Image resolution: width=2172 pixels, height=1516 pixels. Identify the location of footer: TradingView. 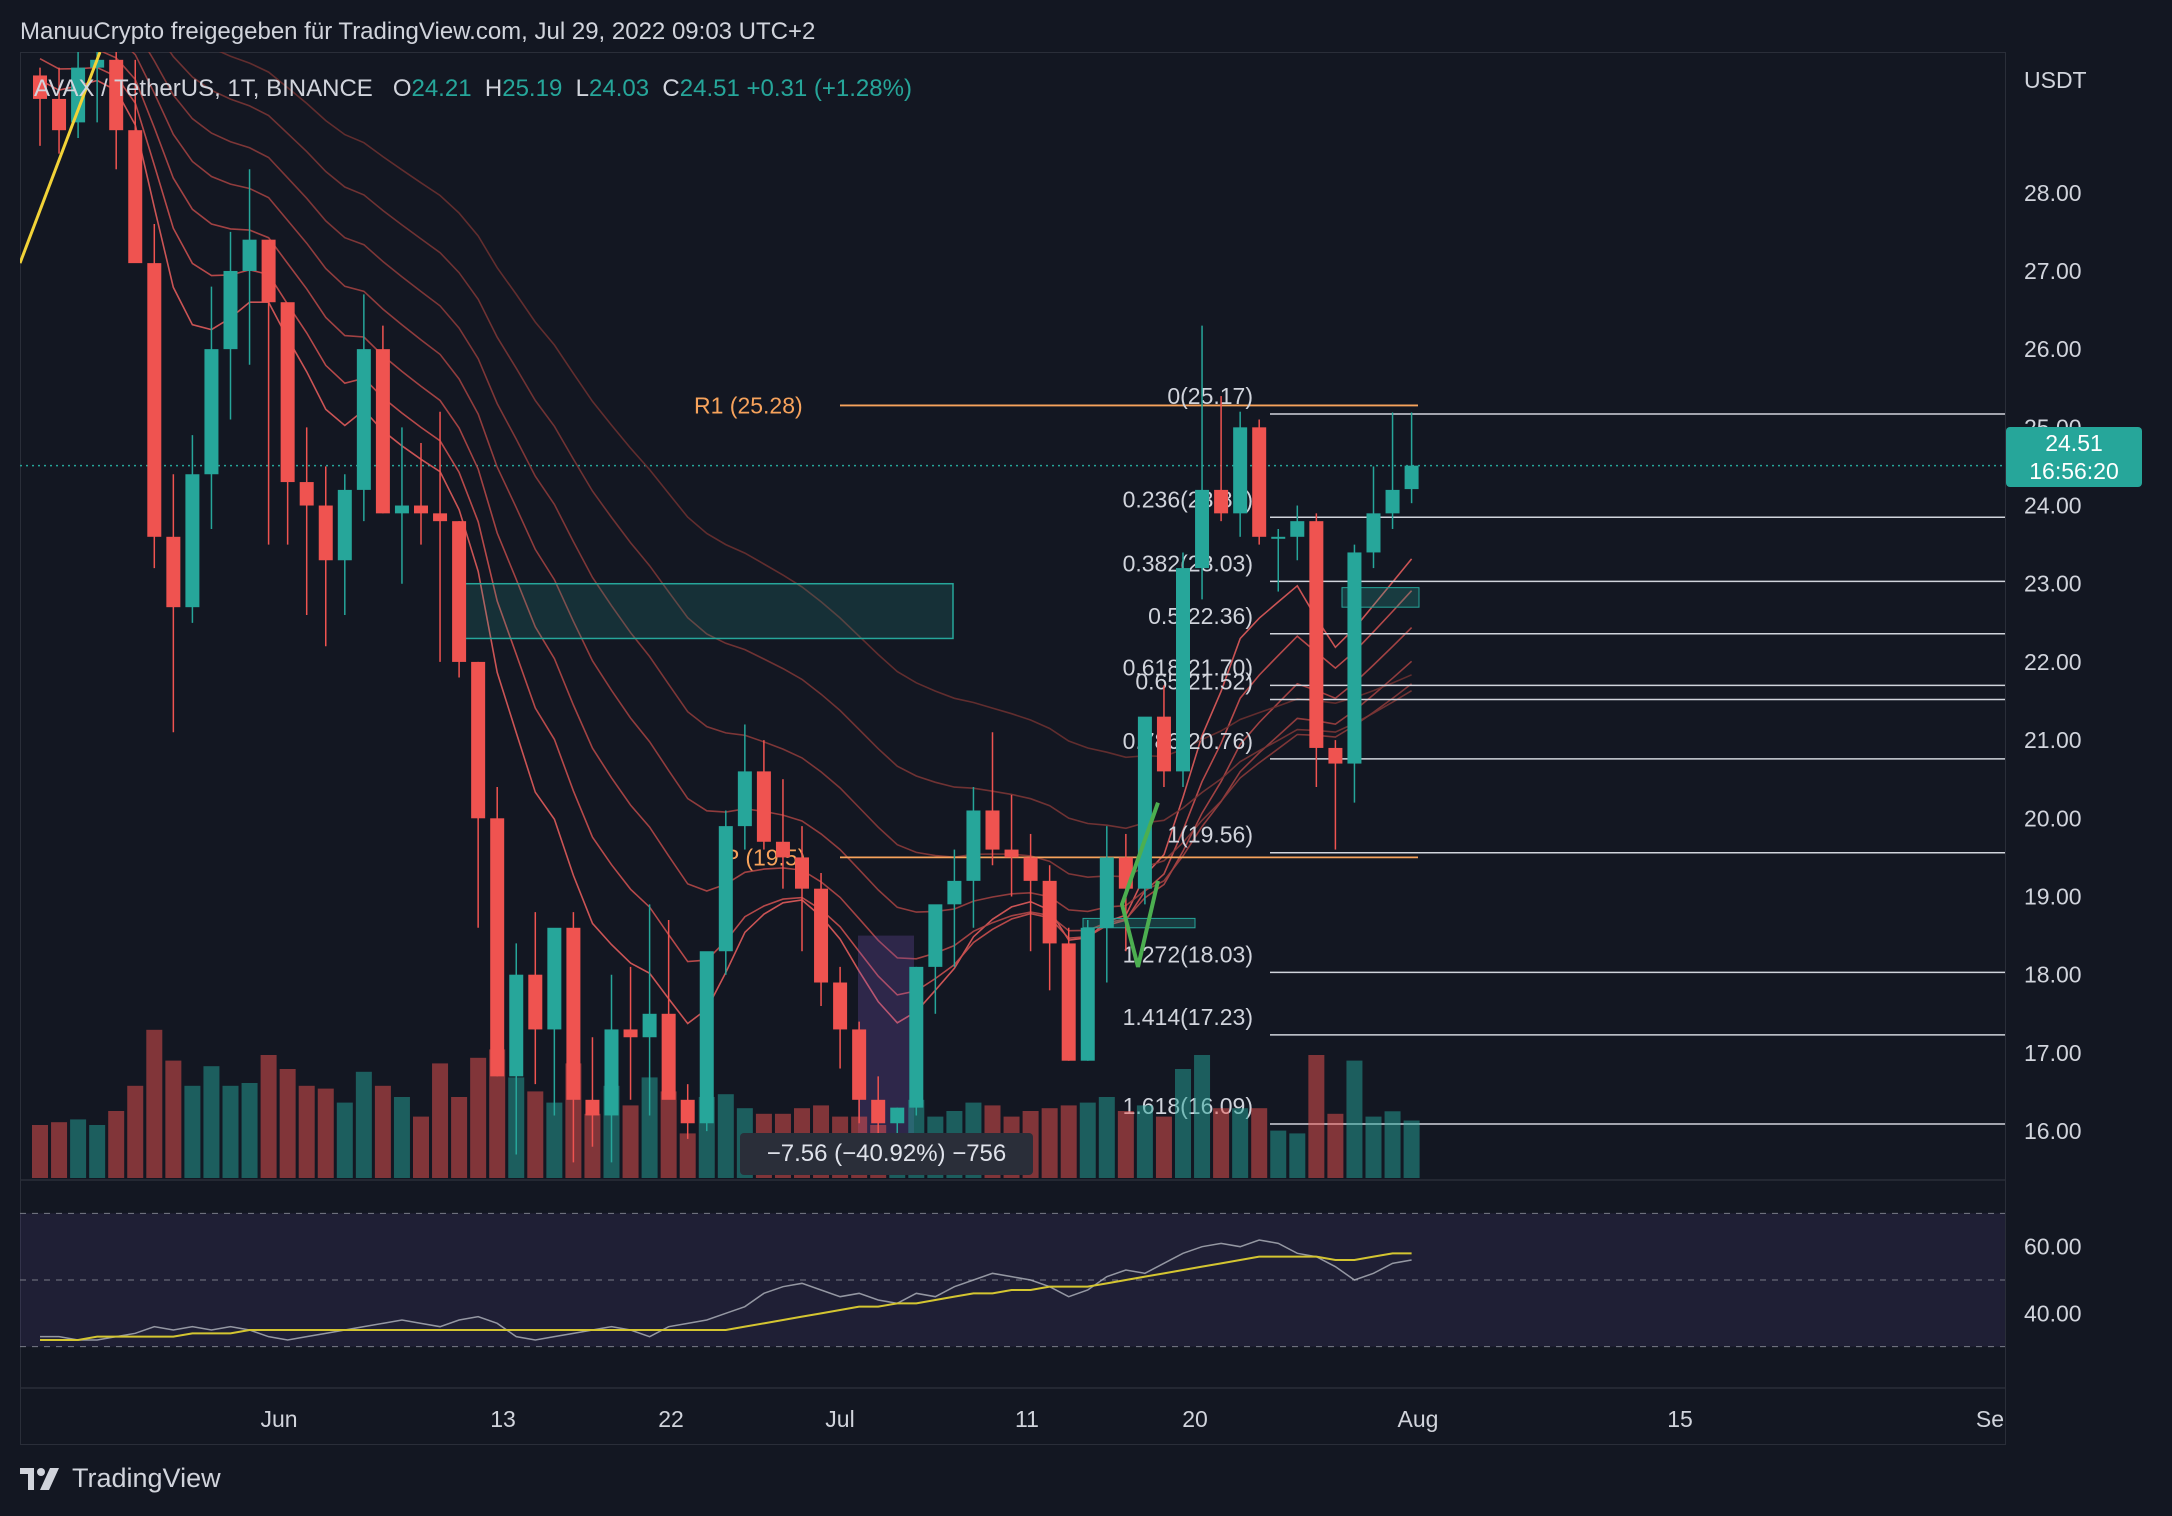
(120, 1478).